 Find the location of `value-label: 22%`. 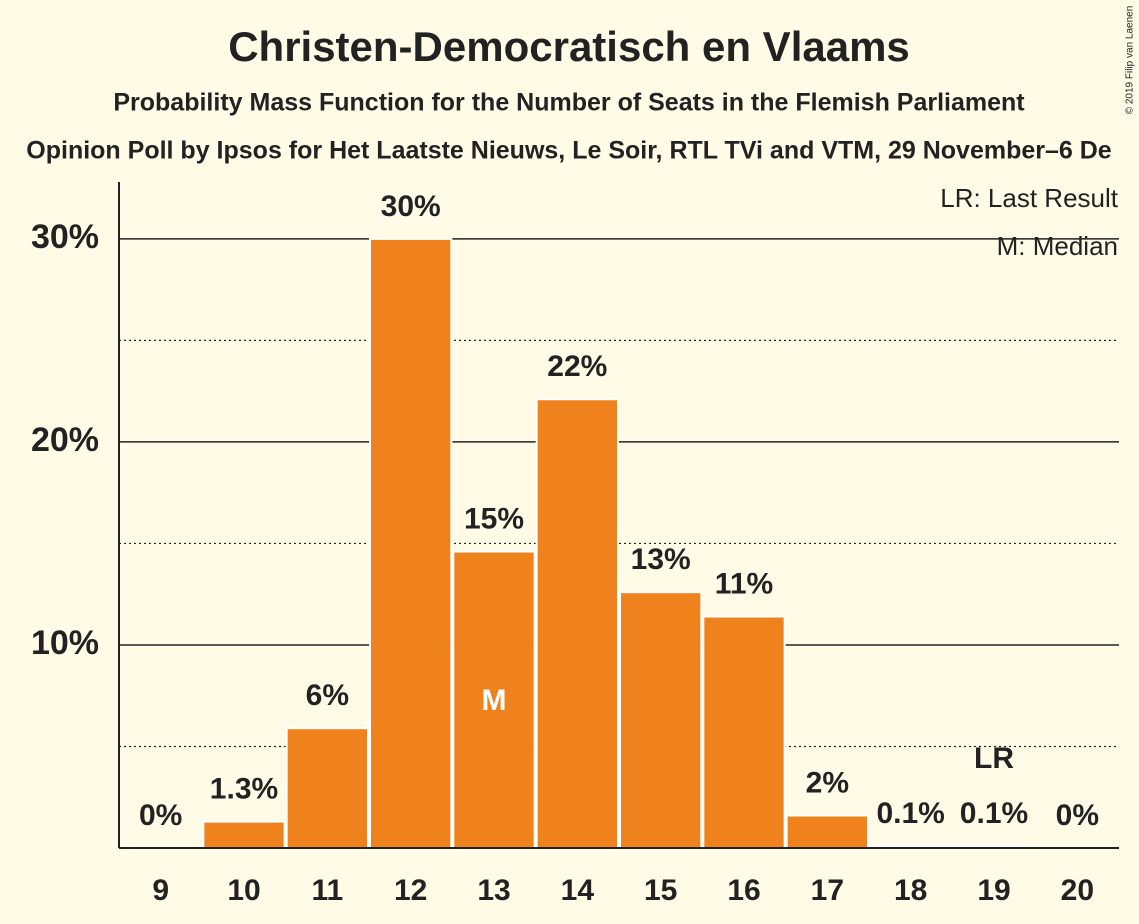

value-label: 22% is located at coordinates (577, 366).